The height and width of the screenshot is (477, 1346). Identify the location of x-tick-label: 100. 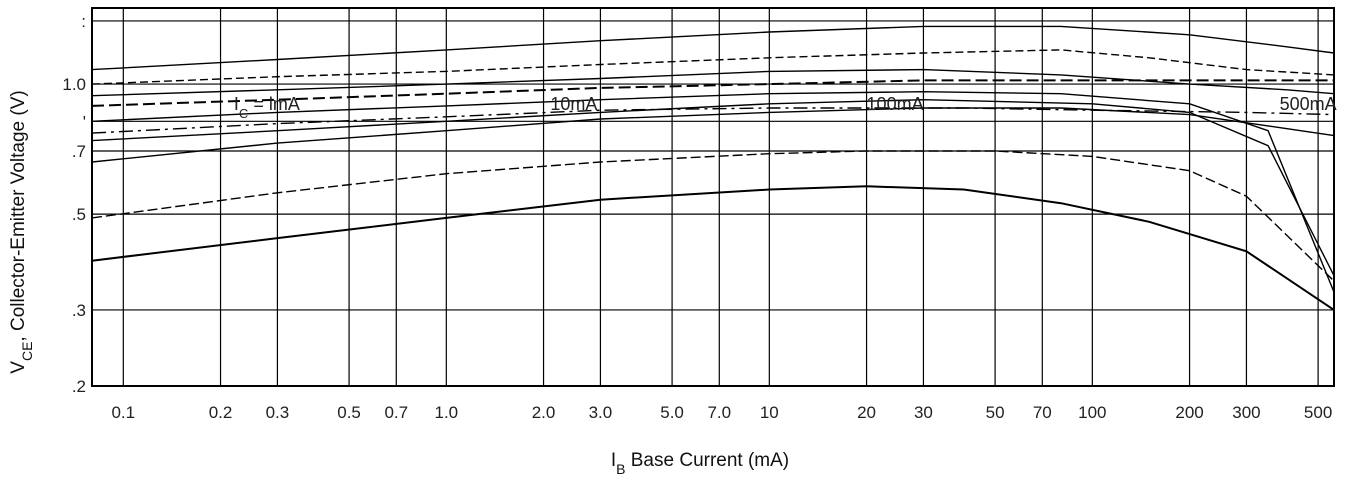
(1092, 412).